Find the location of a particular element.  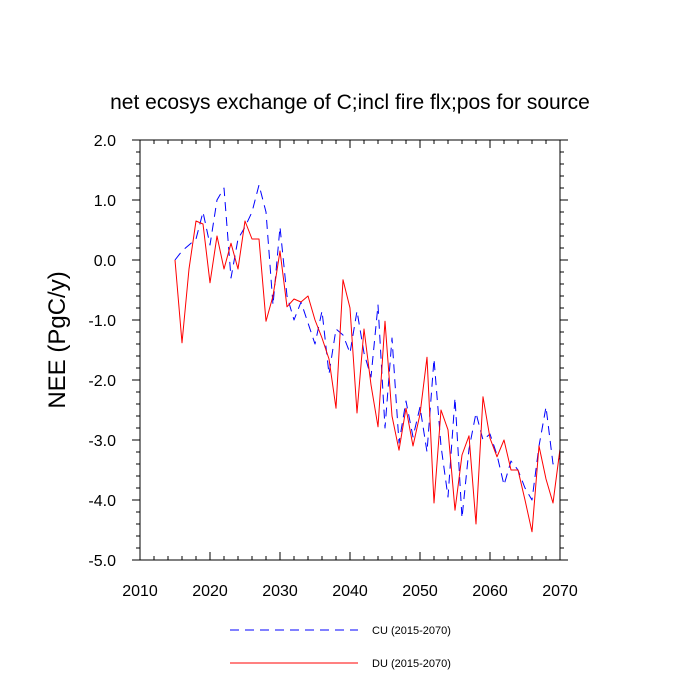

y-tick-label: -5.0 is located at coordinates (102, 561).